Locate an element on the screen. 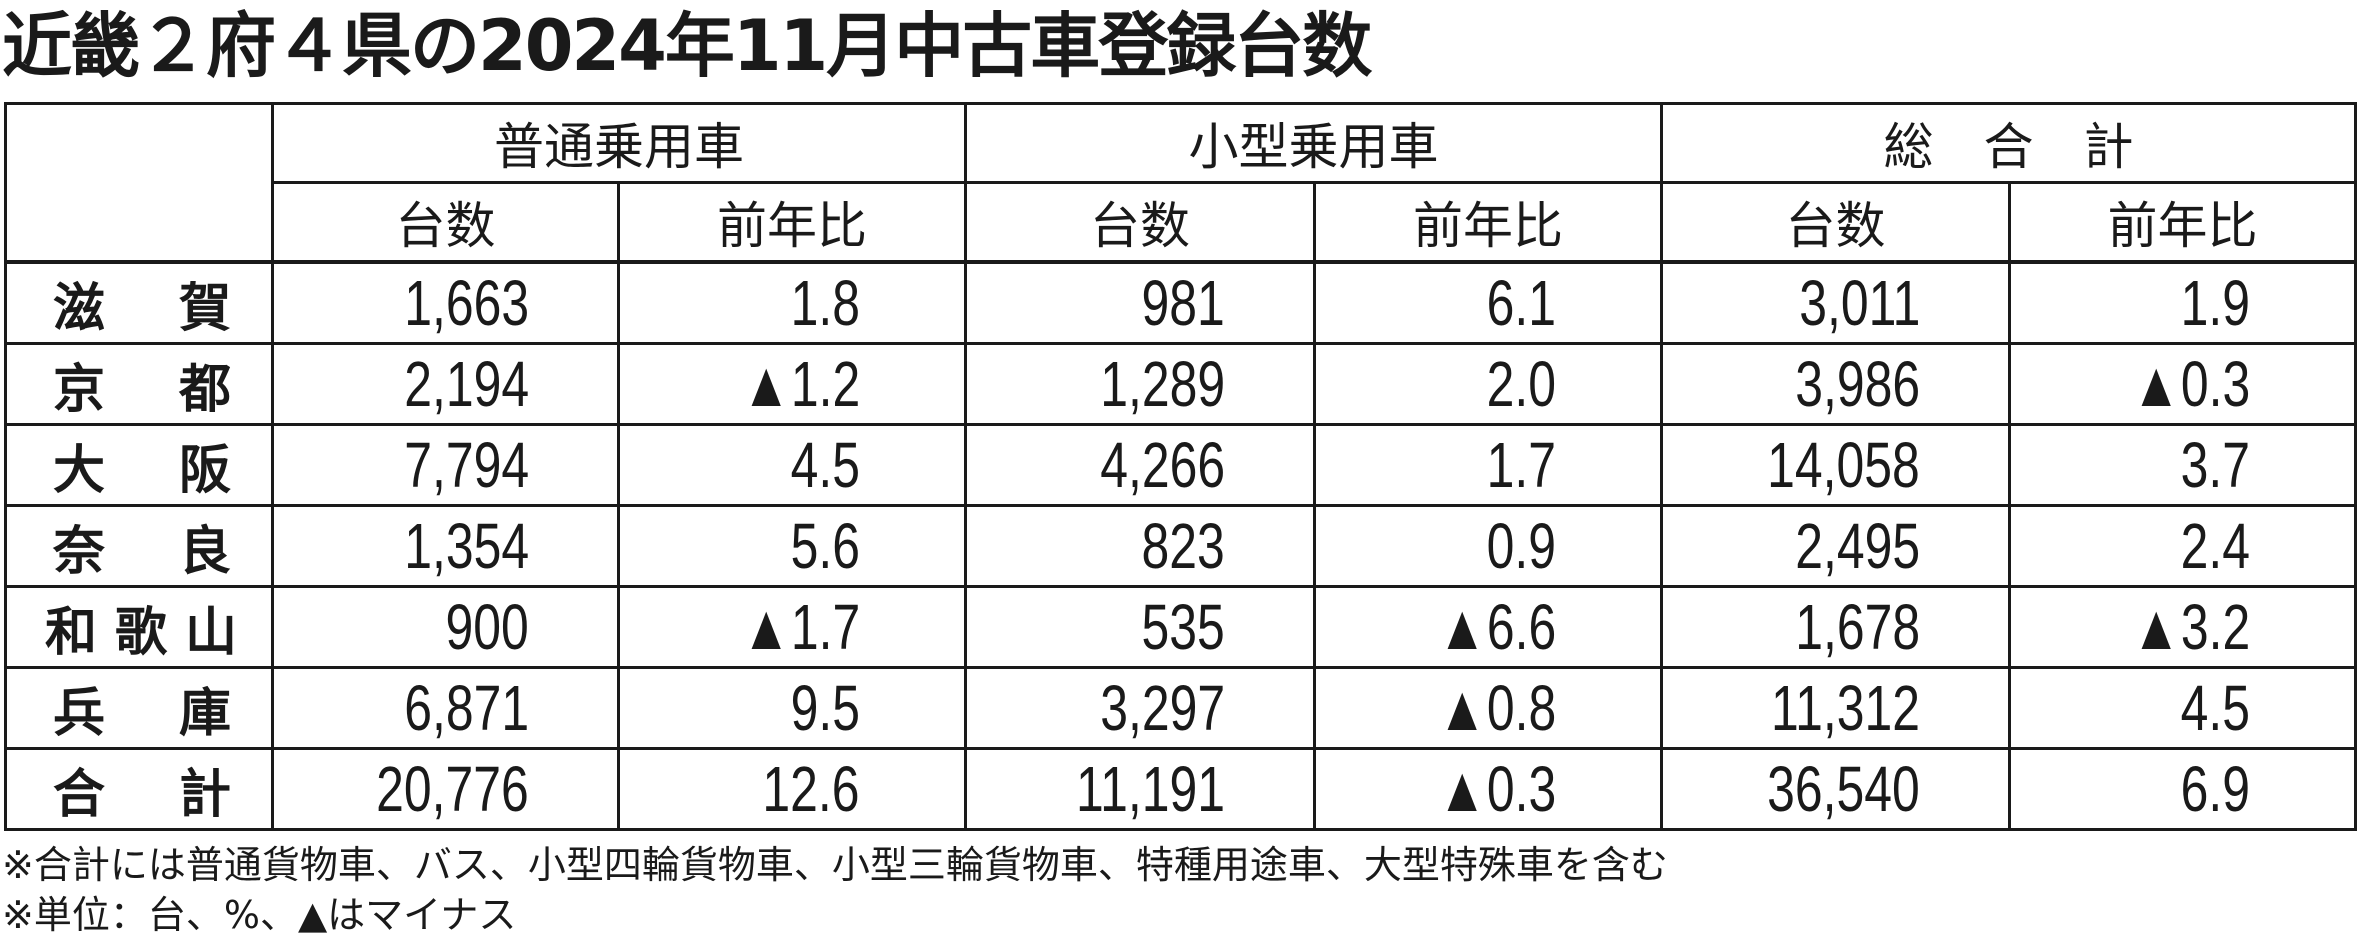 Image resolution: width=2359 pixels, height=946 pixels. footnote: ※単位：台、%、▲はマイナス is located at coordinates (259, 915).